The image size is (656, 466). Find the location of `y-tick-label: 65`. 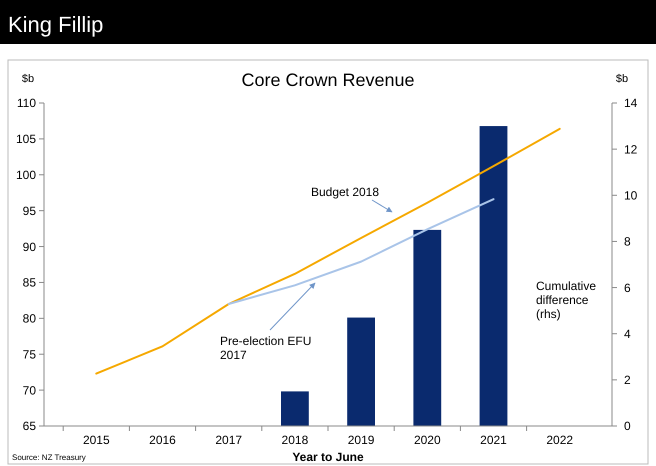

y-tick-label: 65 is located at coordinates (29, 426).